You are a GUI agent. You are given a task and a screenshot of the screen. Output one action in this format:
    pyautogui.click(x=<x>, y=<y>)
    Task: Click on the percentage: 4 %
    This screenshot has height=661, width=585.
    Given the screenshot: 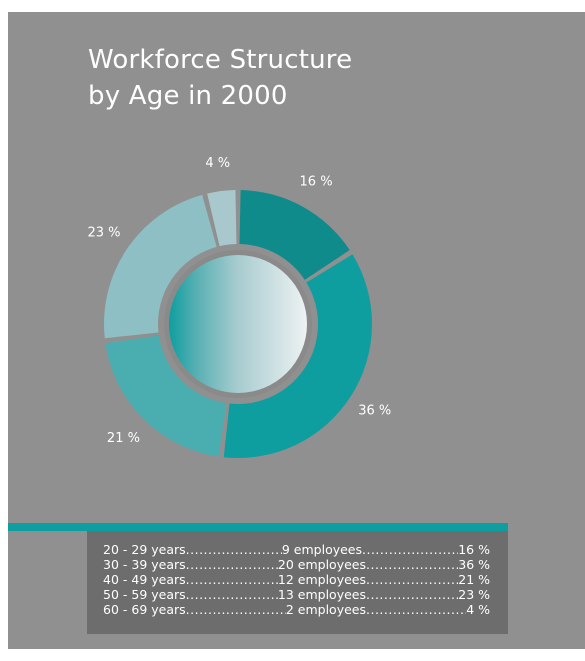 What is the action you would take?
    pyautogui.click(x=478, y=609)
    